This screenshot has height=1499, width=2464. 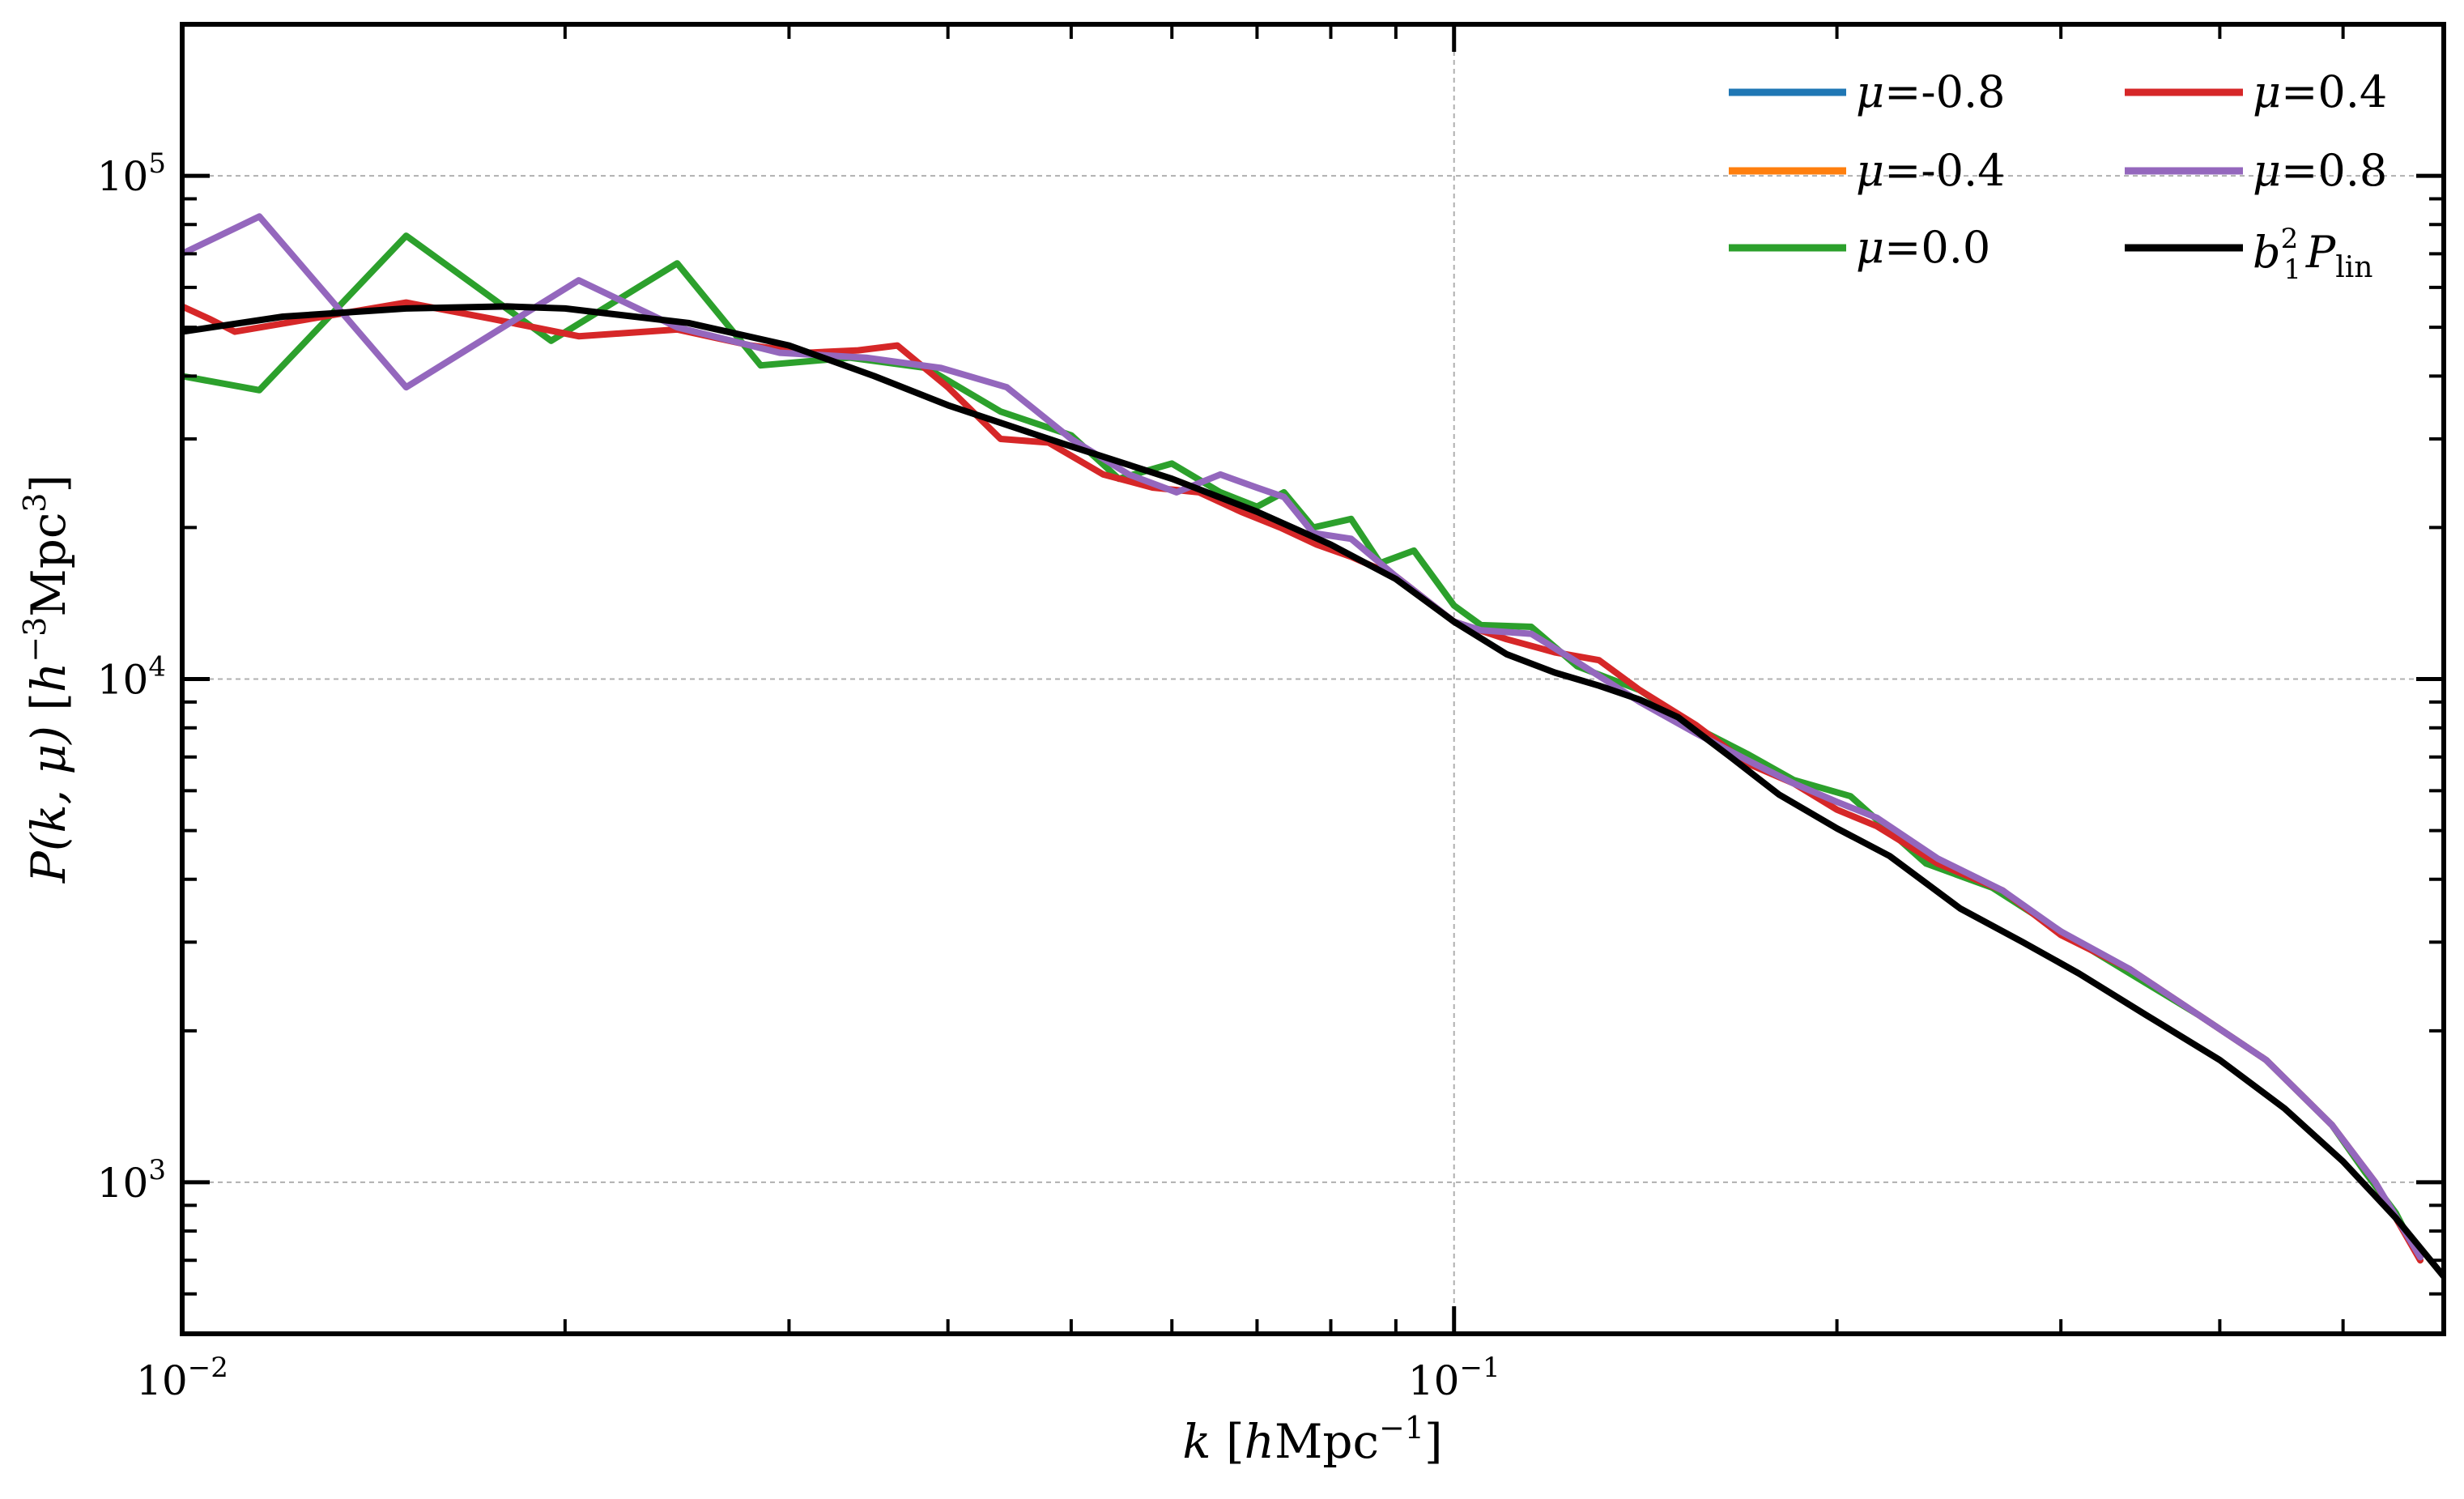 I want to click on legend-label-value: =0.4, so click(x=2334, y=91).